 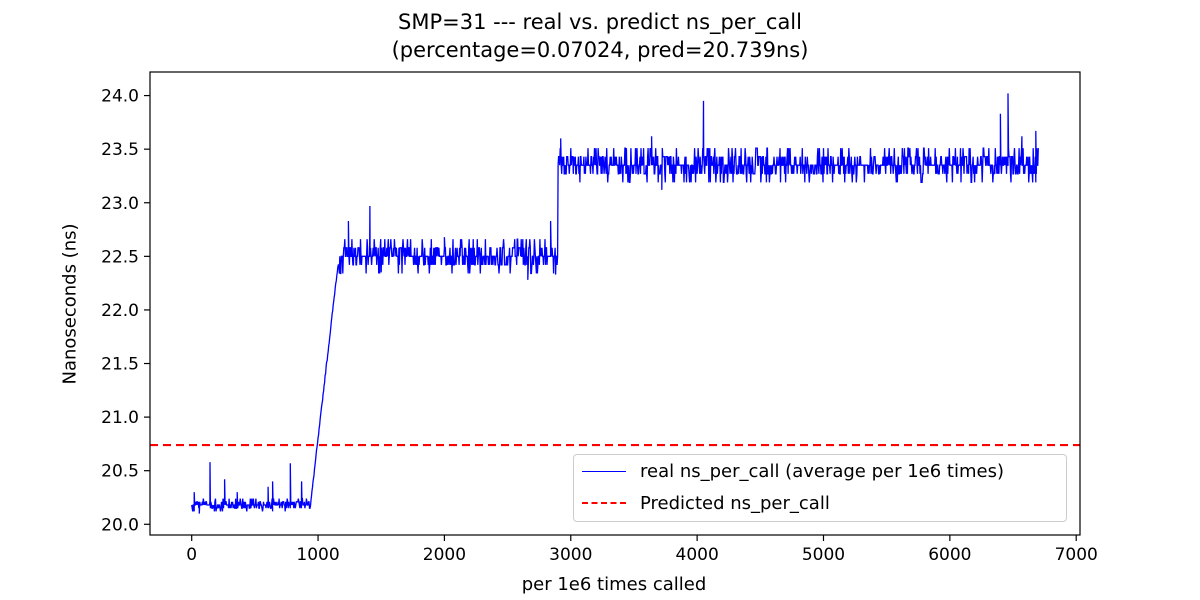 I want to click on x-tick-label: 0, so click(x=191, y=555).